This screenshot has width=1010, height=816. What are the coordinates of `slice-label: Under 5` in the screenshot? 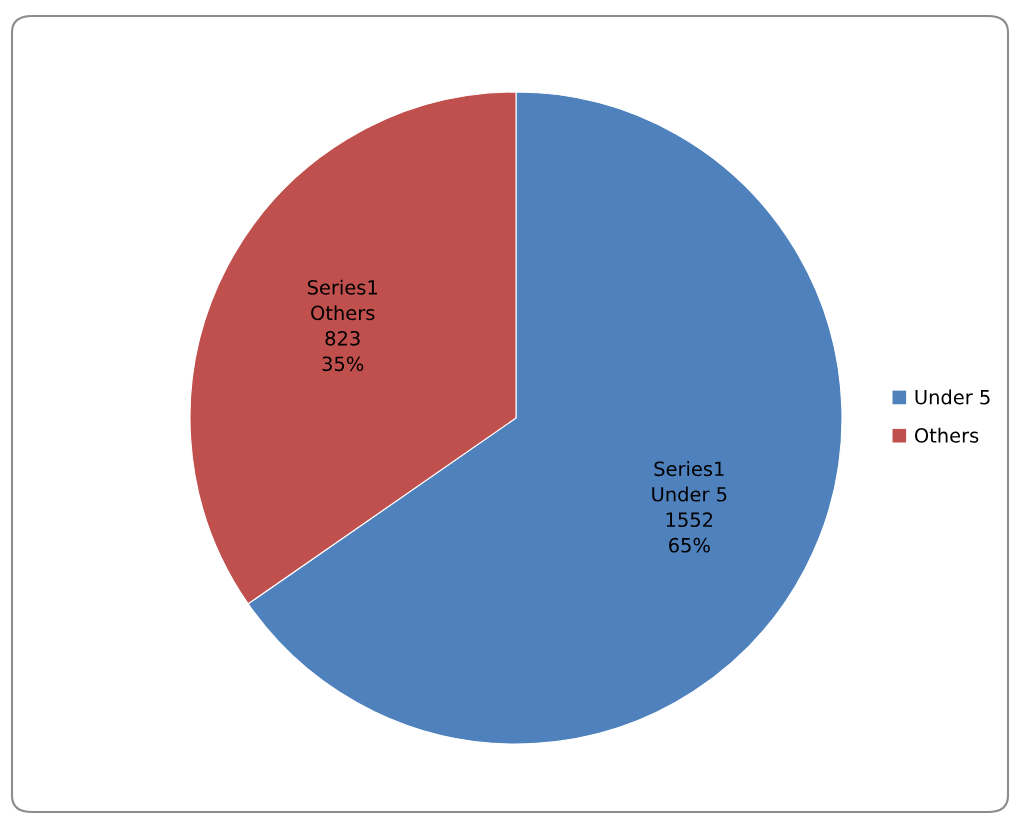 It's located at (689, 494).